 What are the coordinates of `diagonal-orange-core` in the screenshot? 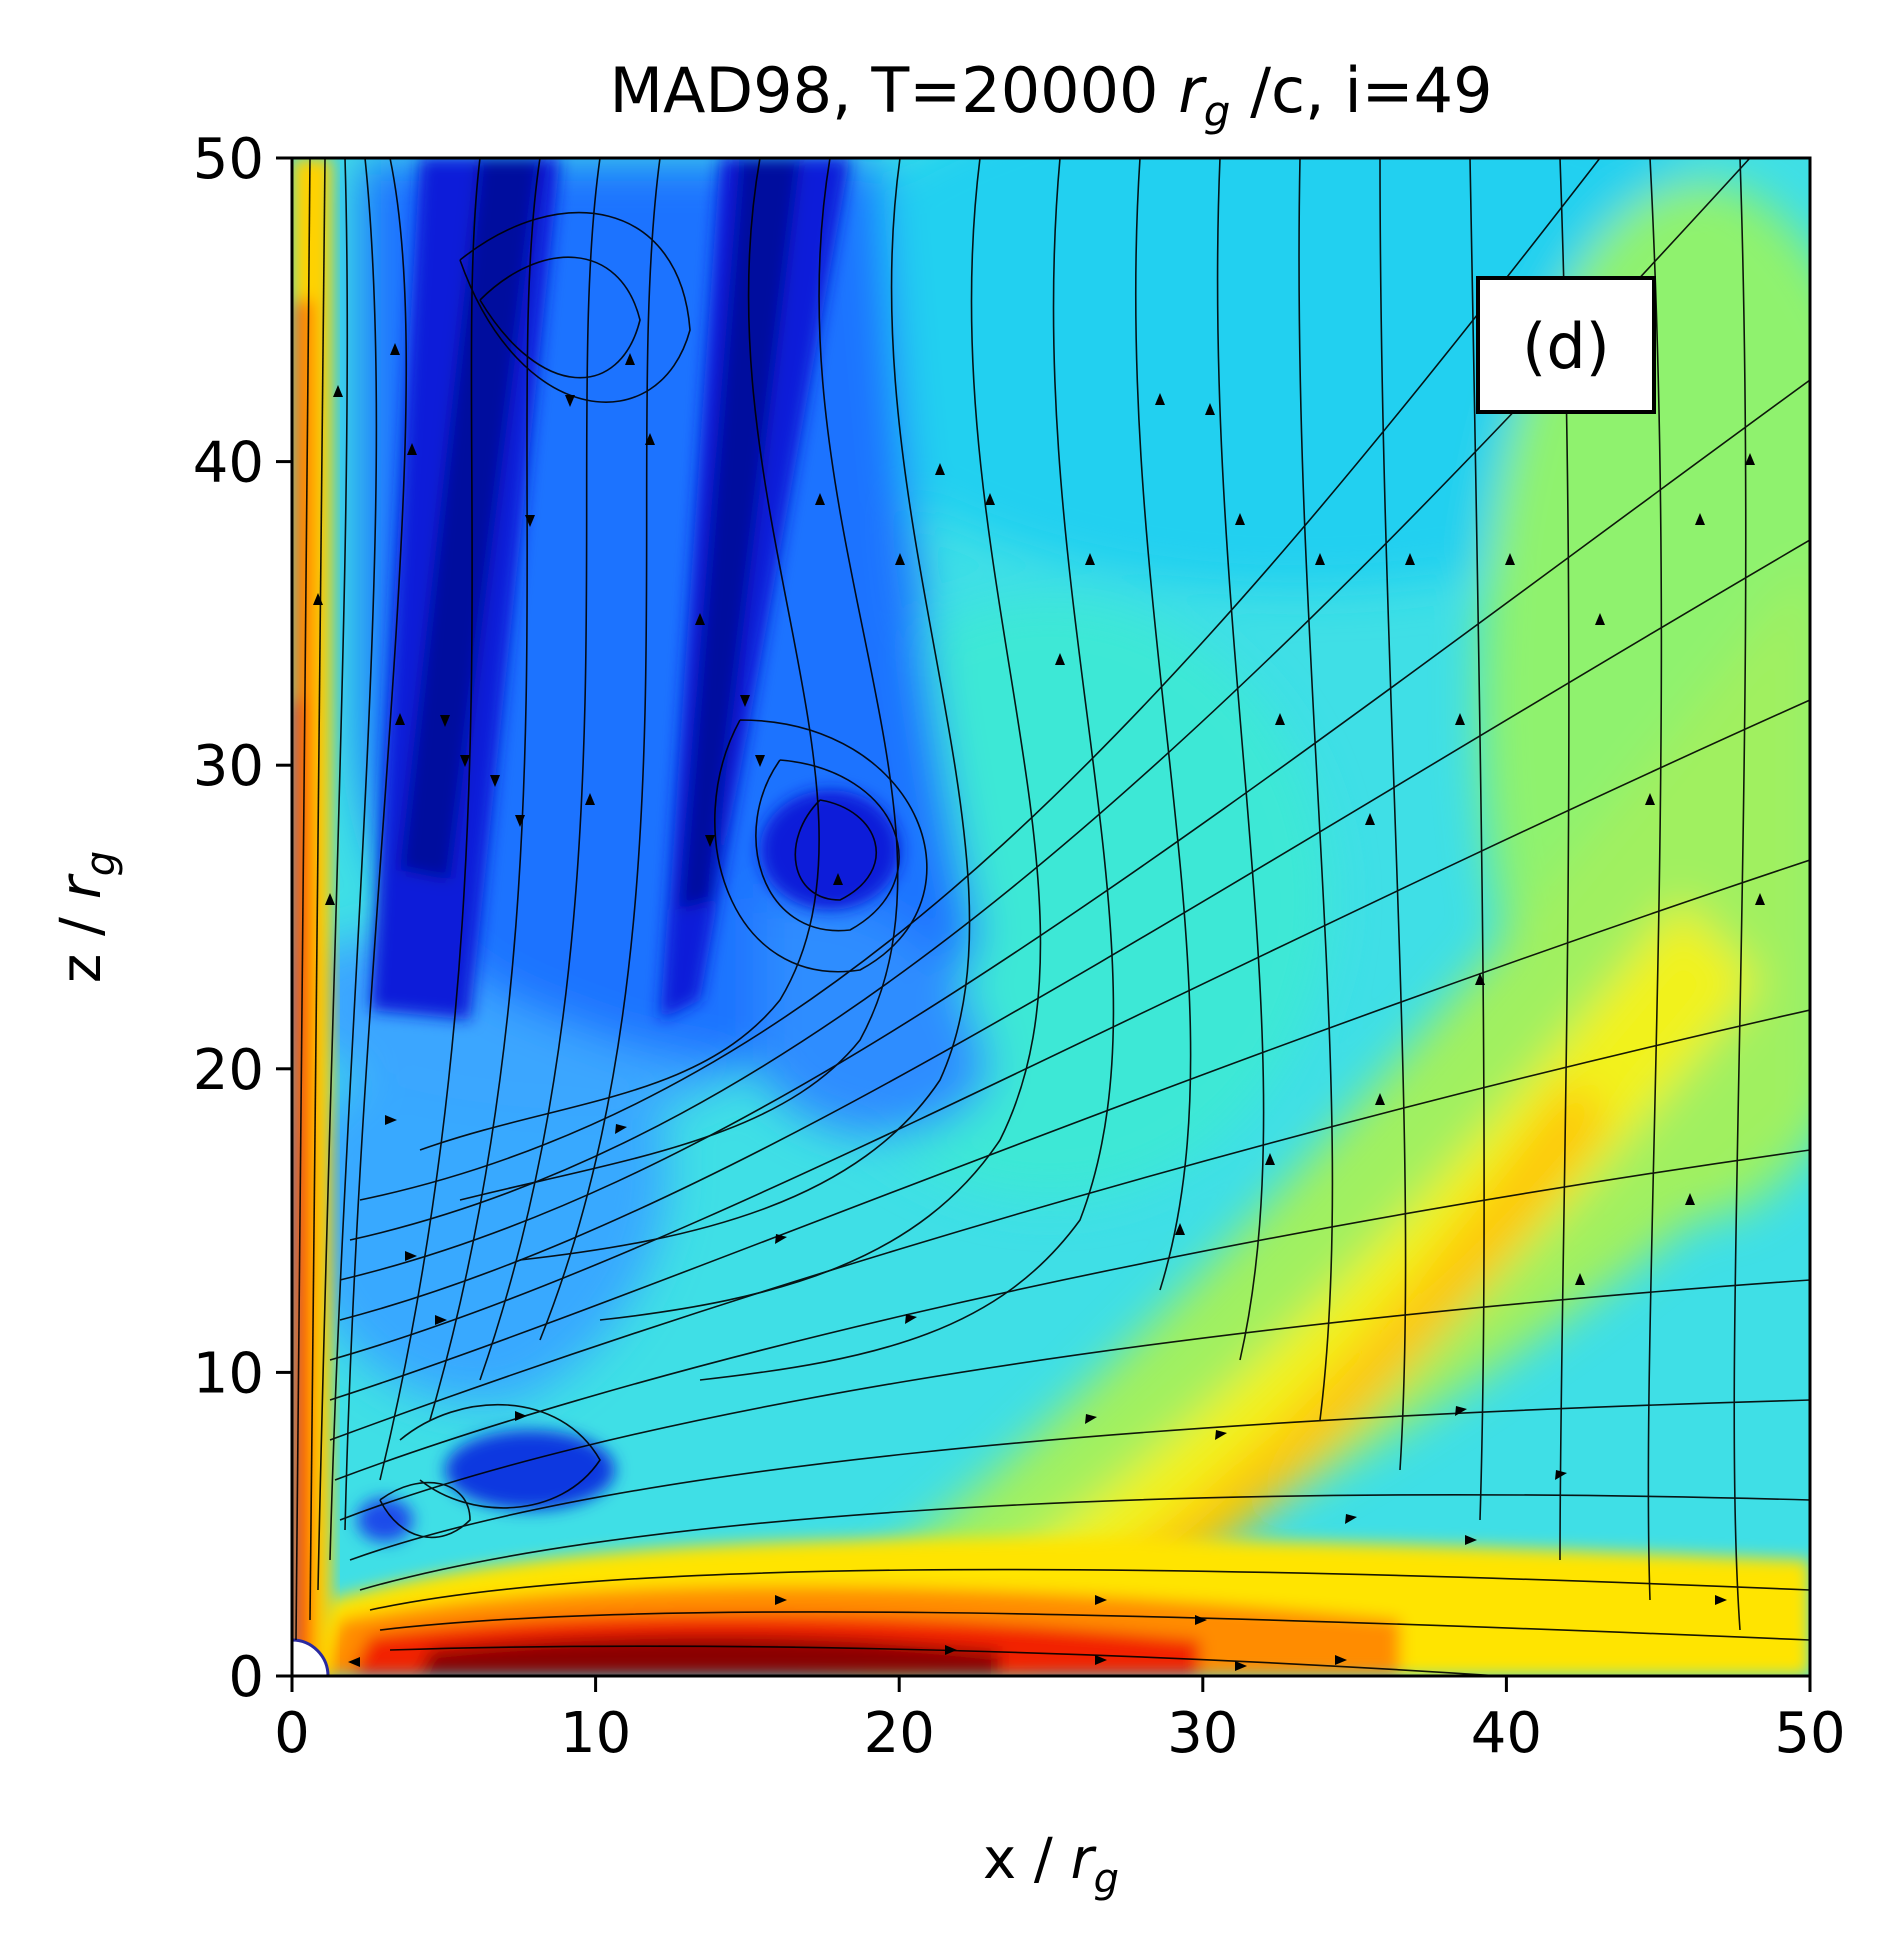 It's located at (1335, 1350).